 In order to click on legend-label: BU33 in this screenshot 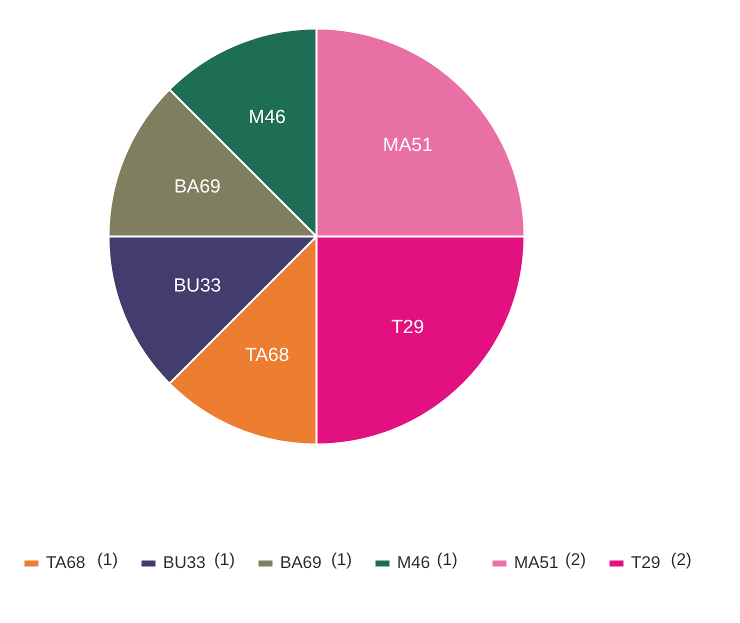, I will do `click(184, 562)`.